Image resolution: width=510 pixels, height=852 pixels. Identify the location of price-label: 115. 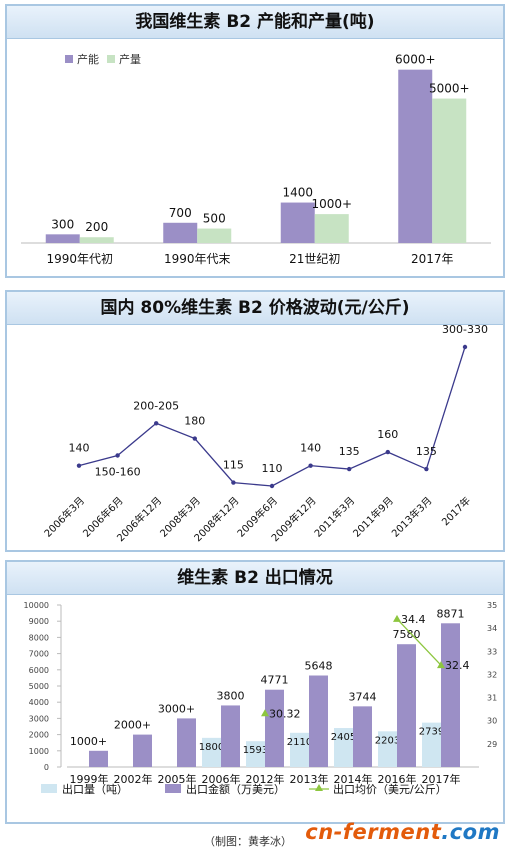
(233, 465).